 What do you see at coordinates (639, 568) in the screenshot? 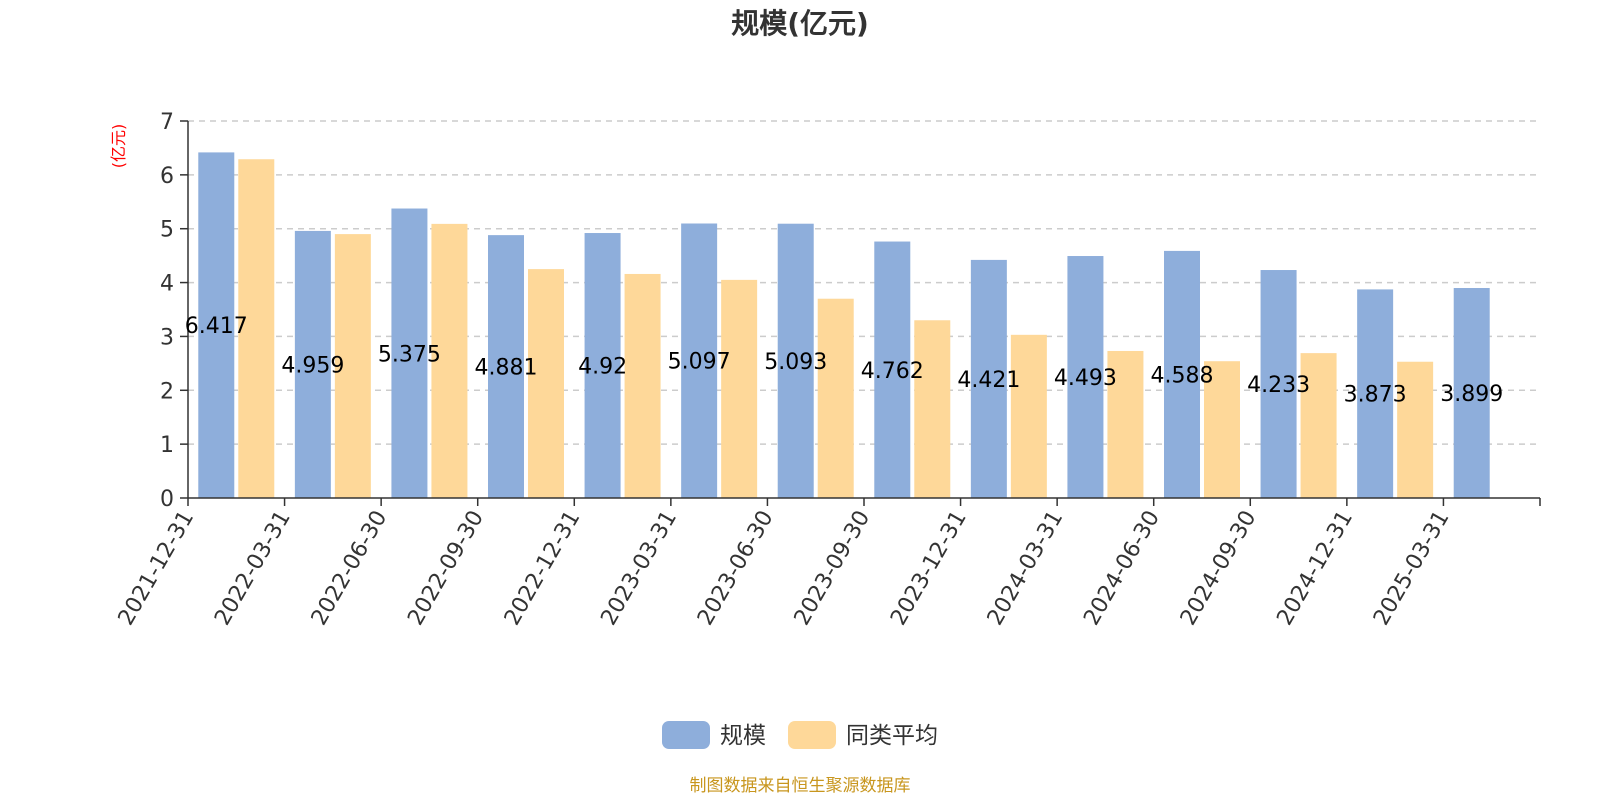
I see `x-tick-label: 2023-03-31` at bounding box center [639, 568].